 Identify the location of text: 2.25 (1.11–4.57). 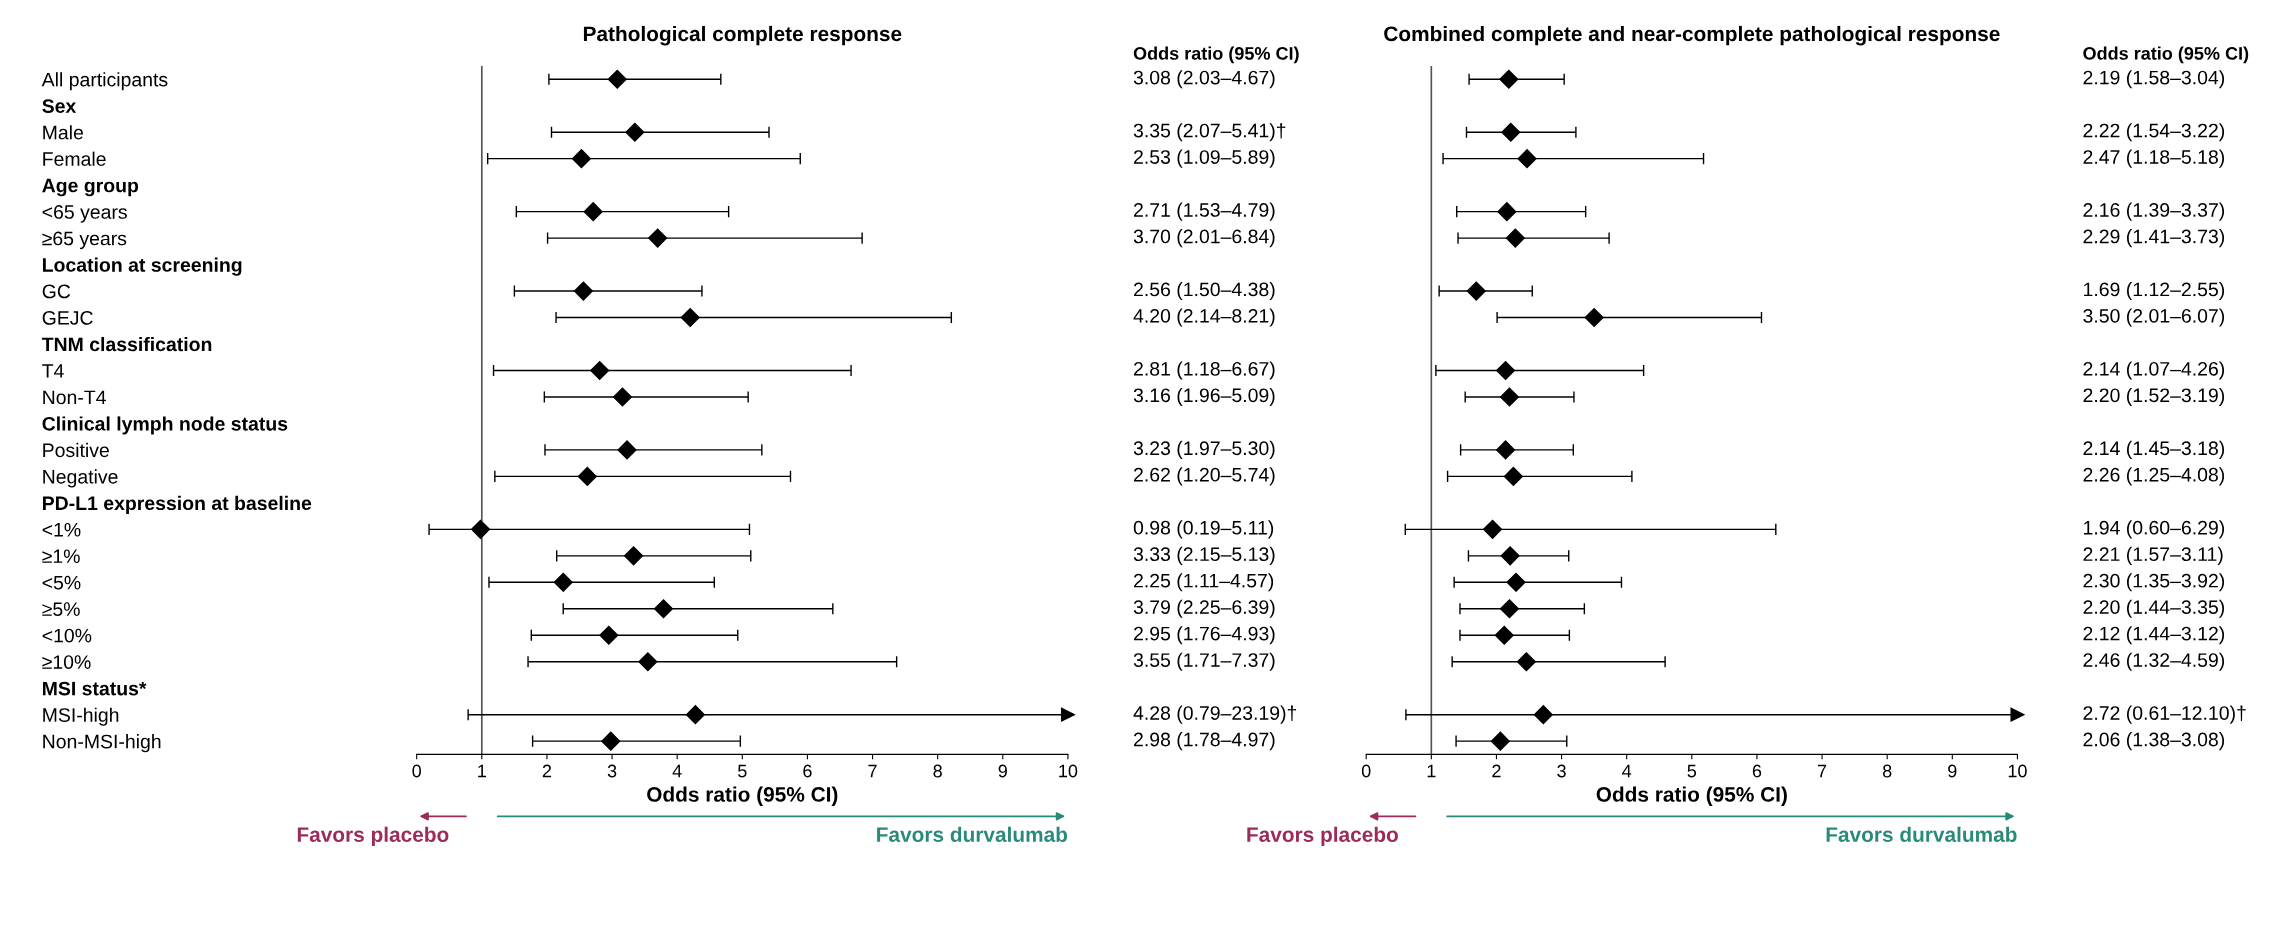
(1204, 582).